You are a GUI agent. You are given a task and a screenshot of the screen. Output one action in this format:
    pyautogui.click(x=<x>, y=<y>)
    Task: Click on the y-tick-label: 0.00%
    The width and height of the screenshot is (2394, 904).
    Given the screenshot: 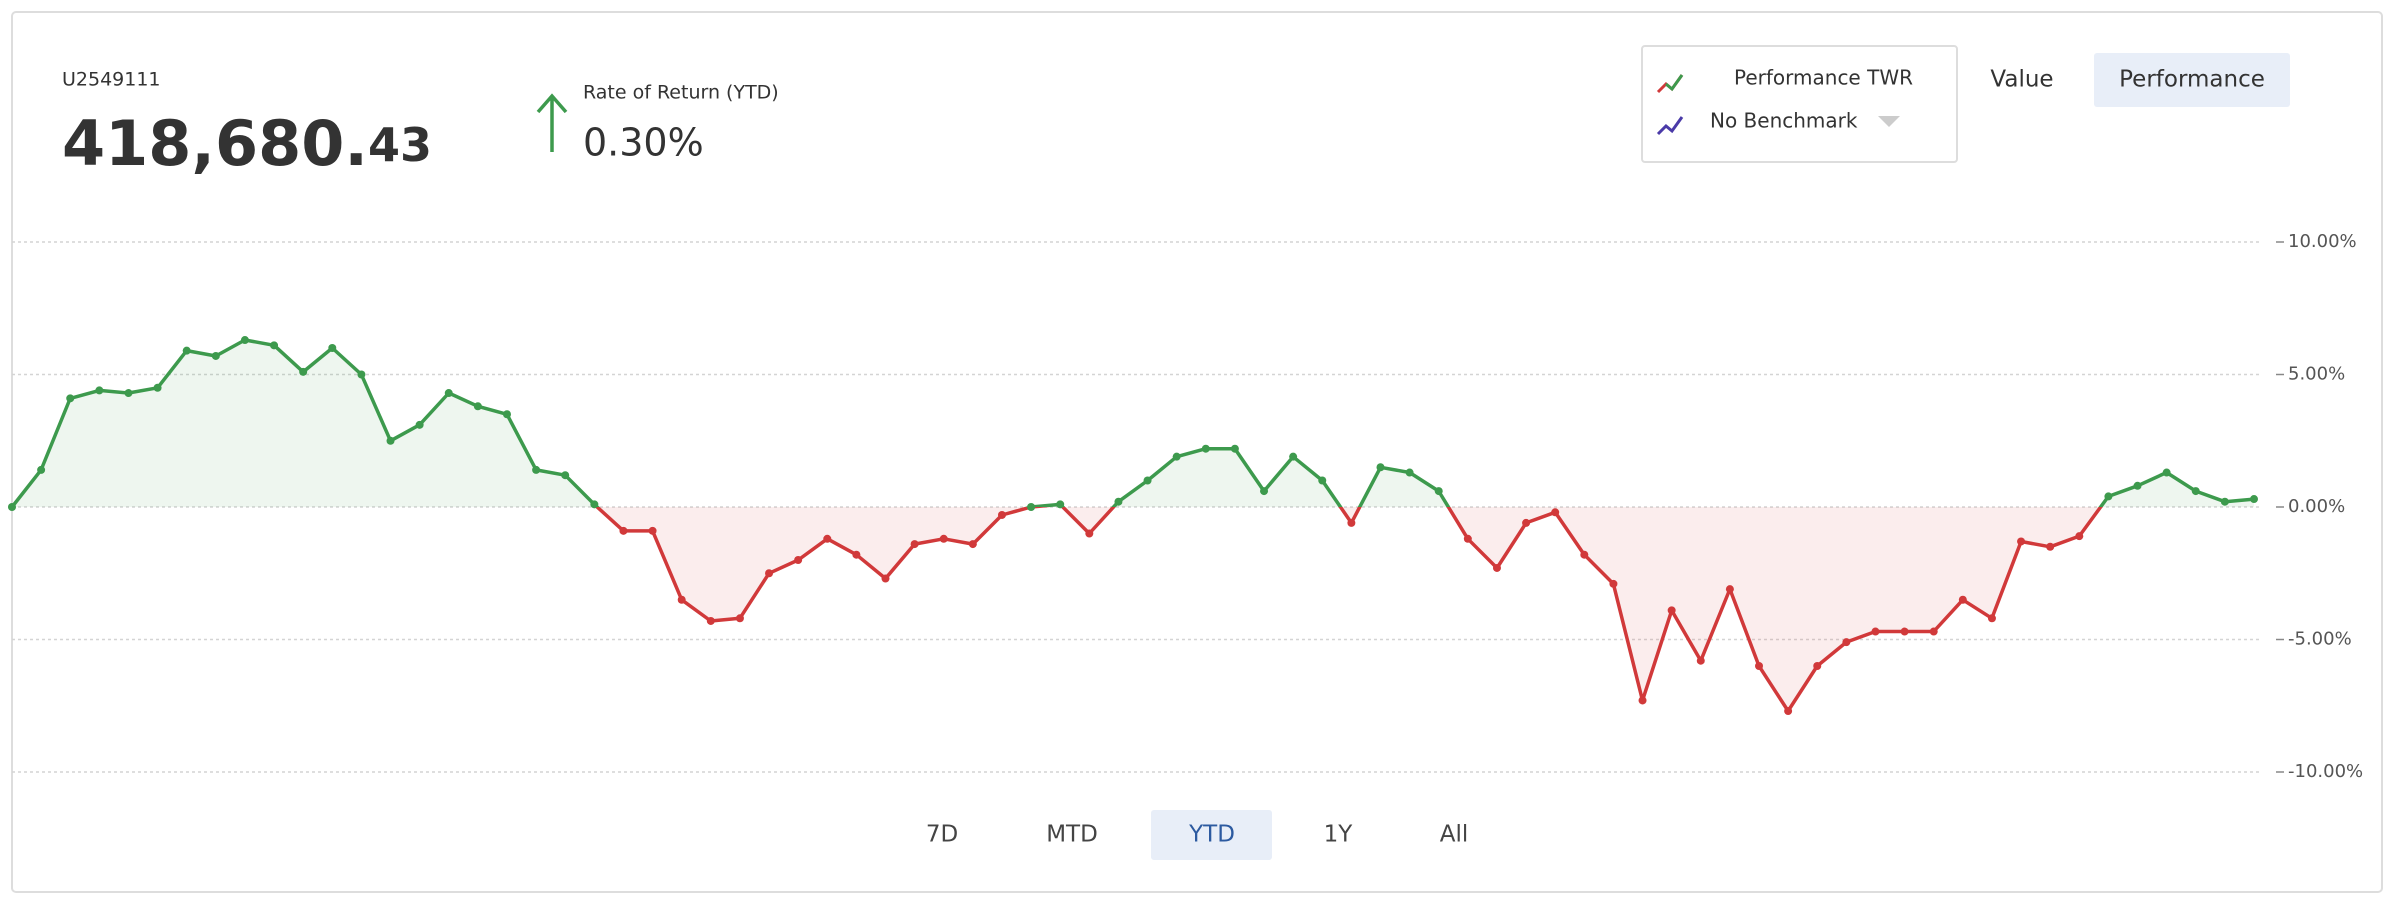 What is the action you would take?
    pyautogui.click(x=2316, y=506)
    